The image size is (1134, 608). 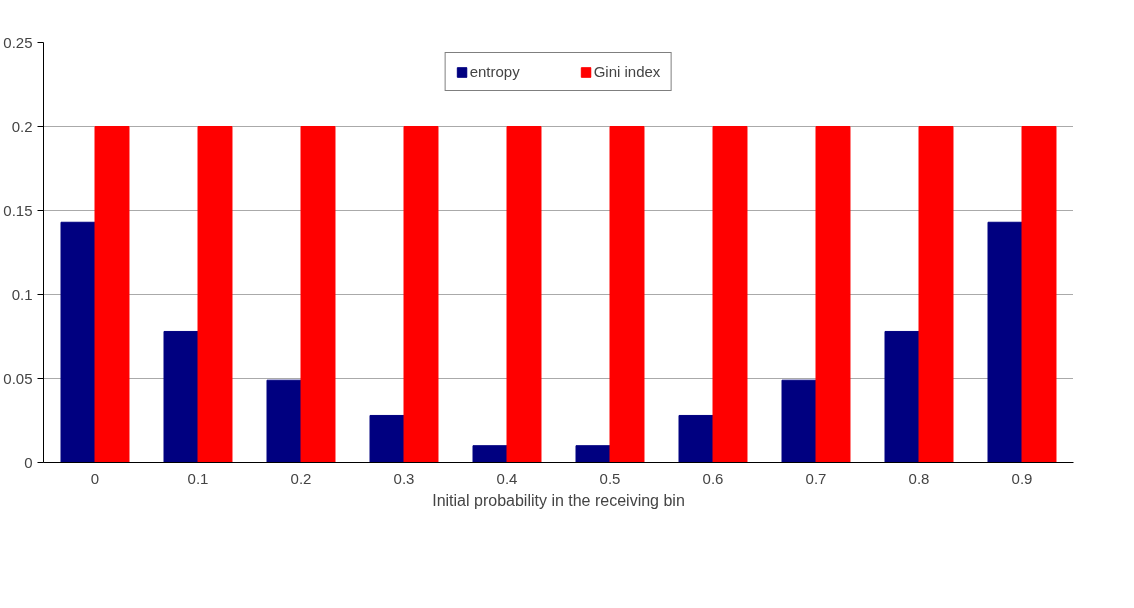 I want to click on x-tick-label: 0, so click(x=95, y=478).